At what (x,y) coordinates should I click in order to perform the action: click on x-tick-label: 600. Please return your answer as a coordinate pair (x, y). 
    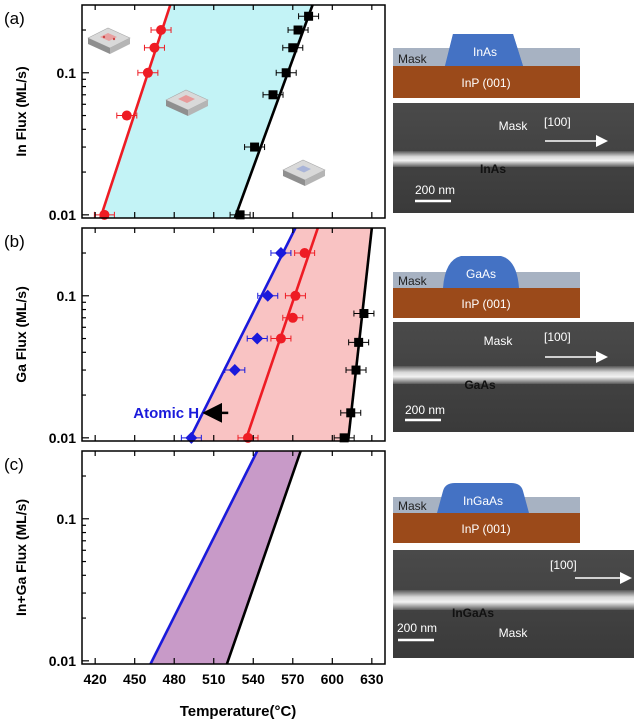
    Looking at the image, I should click on (333, 679).